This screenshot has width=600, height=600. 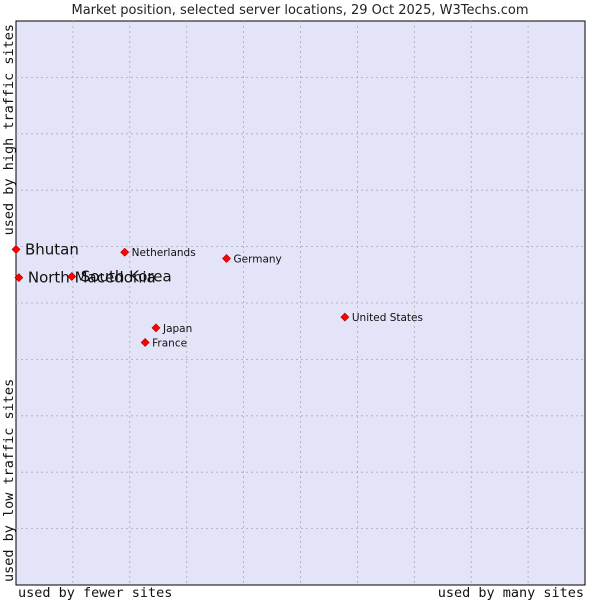 I want to click on point-label-netherlands: Netherlands, so click(x=164, y=253).